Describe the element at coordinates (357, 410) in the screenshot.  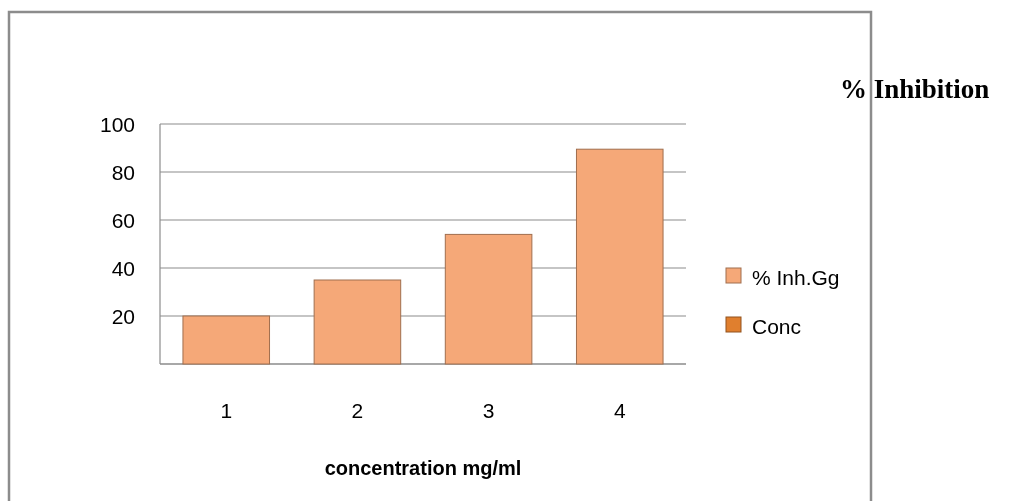
I see `x-tick-label: 2` at that location.